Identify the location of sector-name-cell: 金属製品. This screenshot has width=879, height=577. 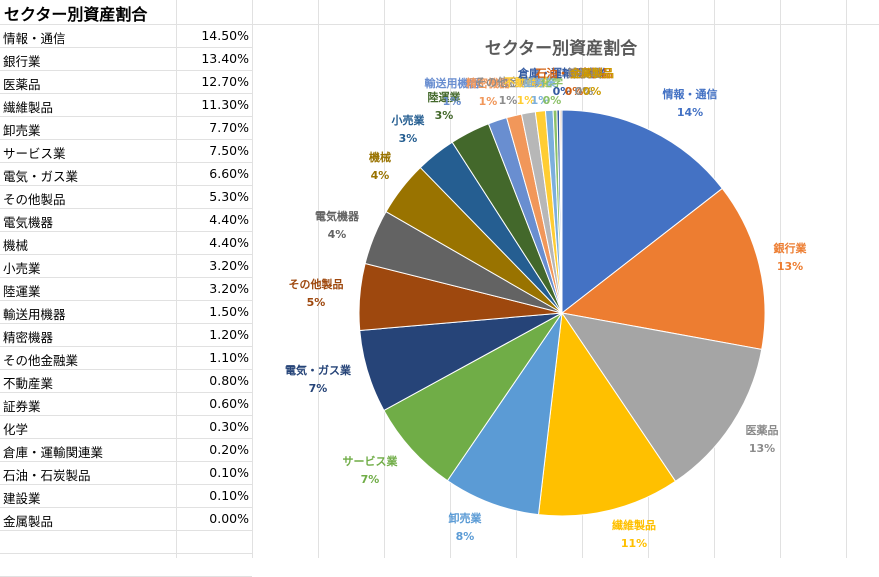
(28, 521).